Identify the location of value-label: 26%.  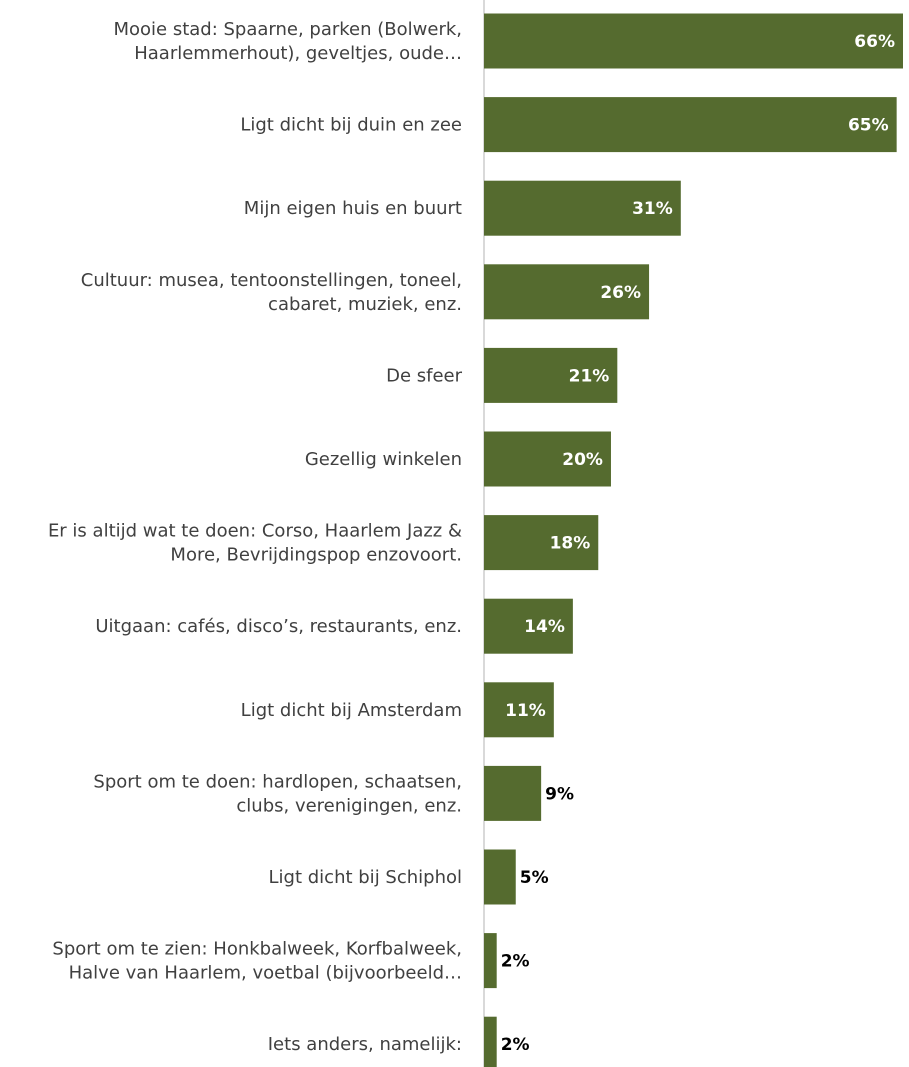
(620, 293).